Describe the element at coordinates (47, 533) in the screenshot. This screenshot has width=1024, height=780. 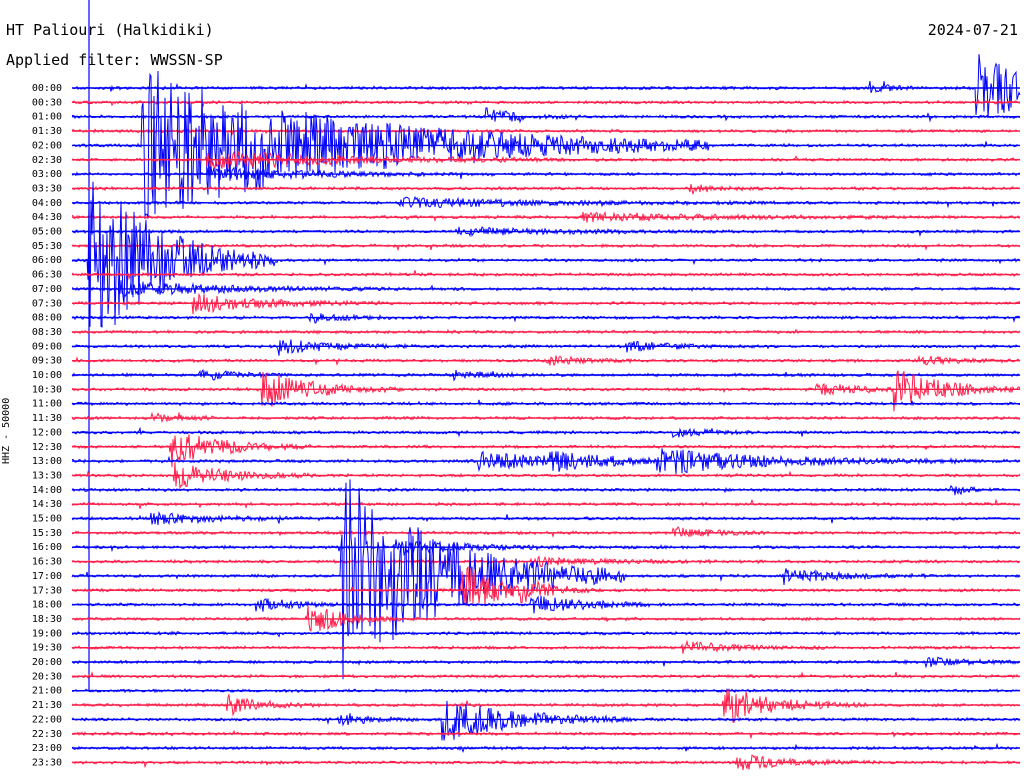
I see `time-label: 15:30` at that location.